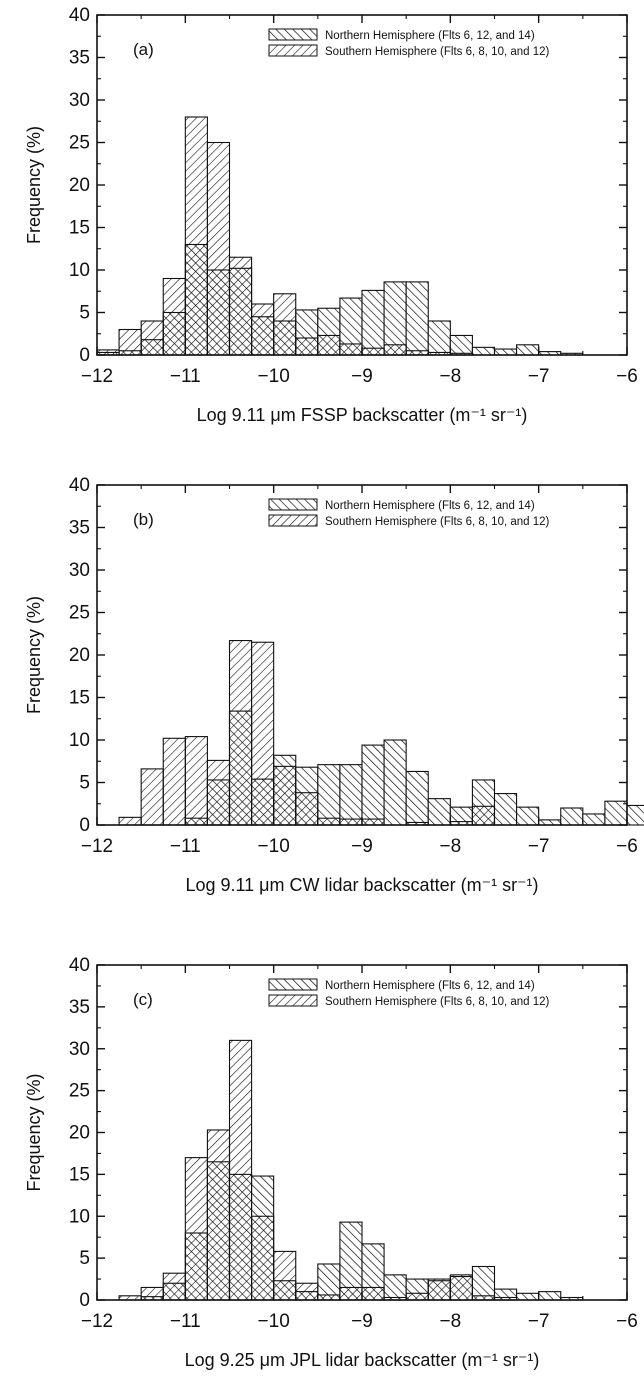 Image resolution: width=644 pixels, height=1383 pixels. I want to click on x-tick-label: −10, so click(274, 846).